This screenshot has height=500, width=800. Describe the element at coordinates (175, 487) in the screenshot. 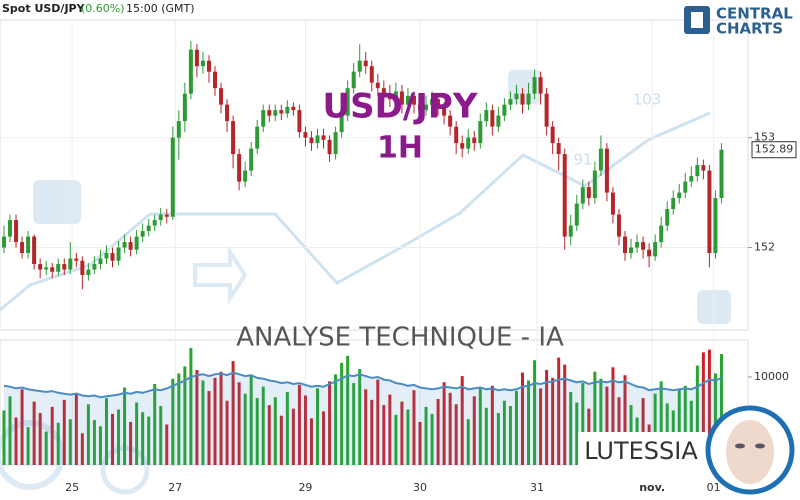

I see `x-tick-label: 27` at that location.